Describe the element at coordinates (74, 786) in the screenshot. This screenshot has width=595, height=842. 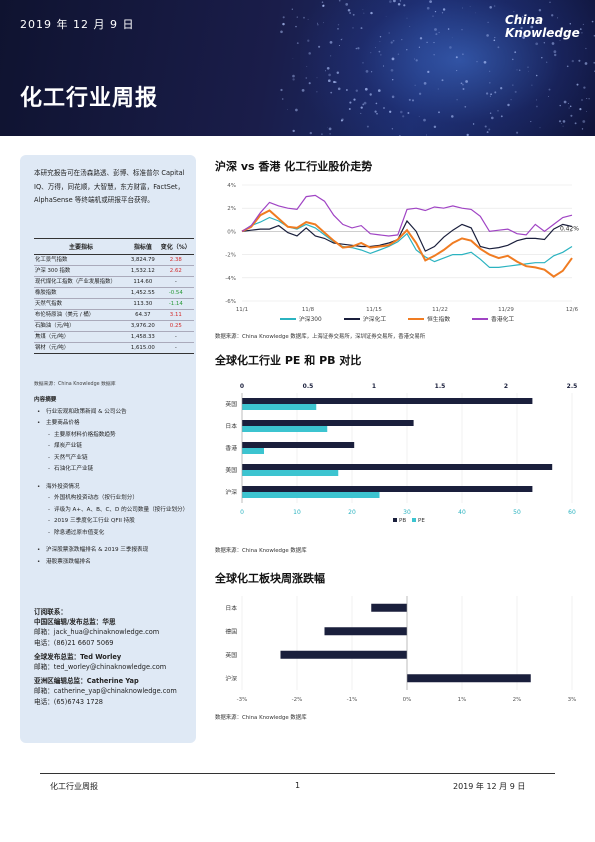
I see `footer-title: 化工行业周报` at that location.